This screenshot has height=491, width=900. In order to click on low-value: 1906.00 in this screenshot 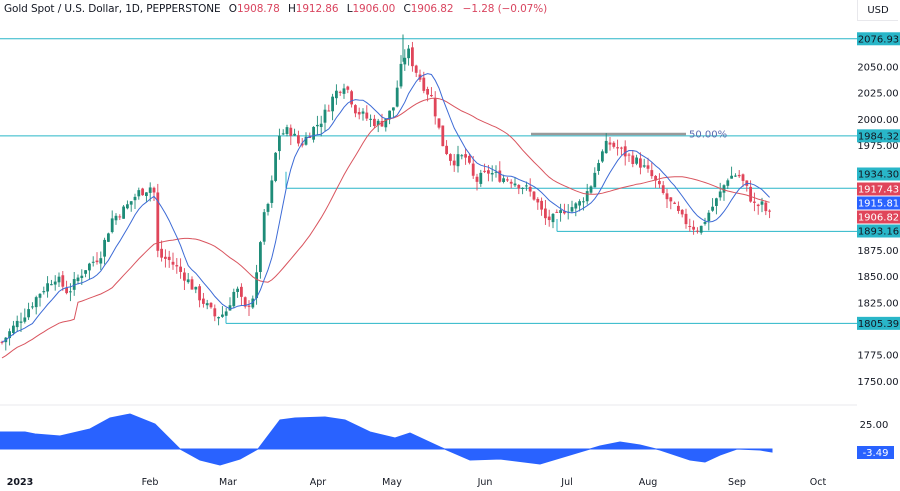, I will do `click(374, 9)`.